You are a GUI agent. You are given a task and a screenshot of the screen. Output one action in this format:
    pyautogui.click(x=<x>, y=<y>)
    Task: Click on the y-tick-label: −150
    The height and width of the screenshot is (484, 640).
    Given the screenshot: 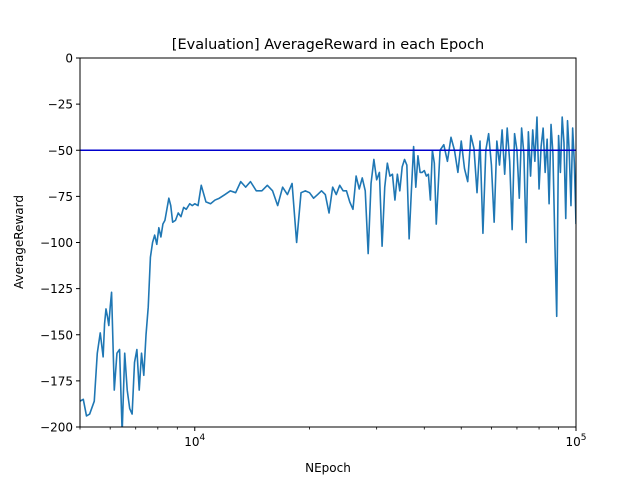 What is the action you would take?
    pyautogui.click(x=56, y=335)
    